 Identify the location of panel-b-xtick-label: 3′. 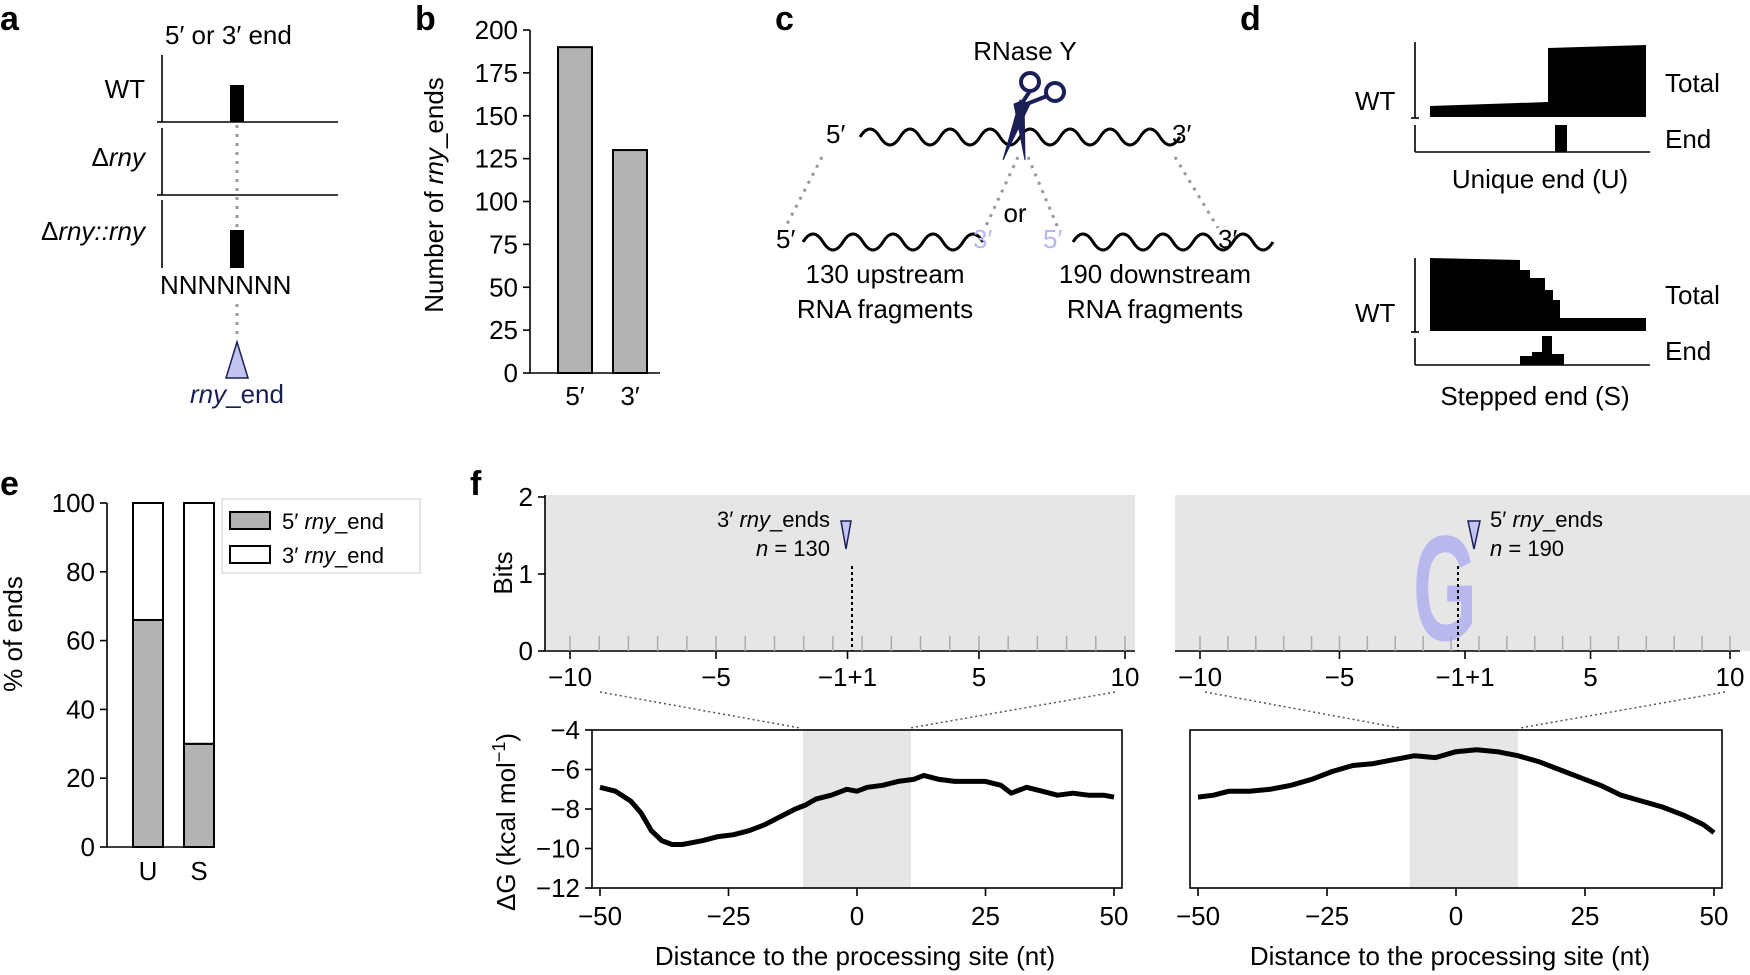
(629, 396).